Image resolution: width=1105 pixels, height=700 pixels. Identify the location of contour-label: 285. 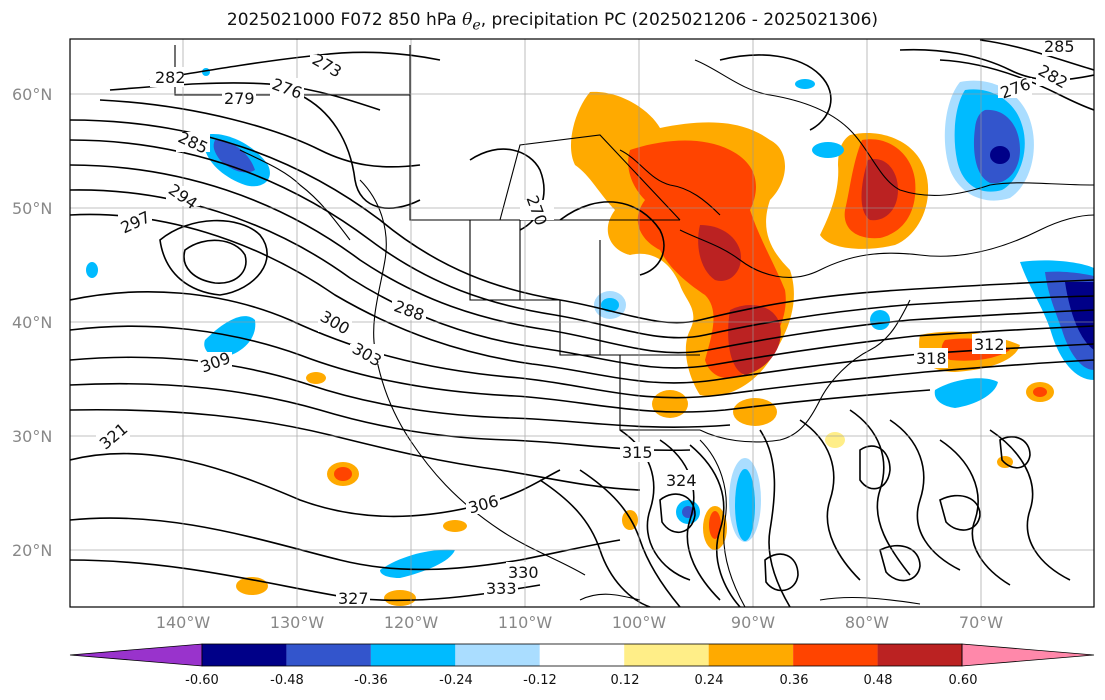
(1059, 46).